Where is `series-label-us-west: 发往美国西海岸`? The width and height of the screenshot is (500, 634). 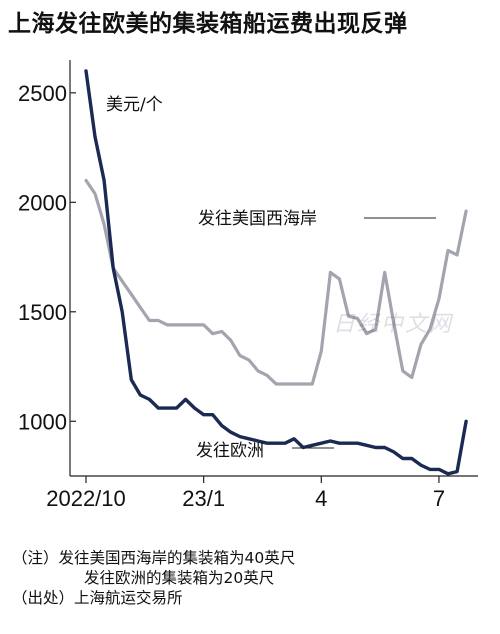
series-label-us-west: 发往美国西海岸 is located at coordinates (257, 219).